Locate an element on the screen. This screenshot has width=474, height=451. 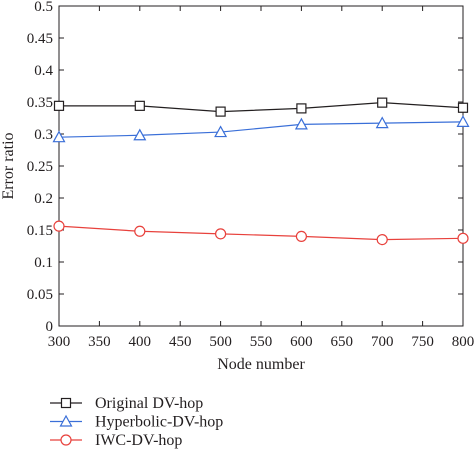
y-tick-label: 0 is located at coordinates (50, 327).